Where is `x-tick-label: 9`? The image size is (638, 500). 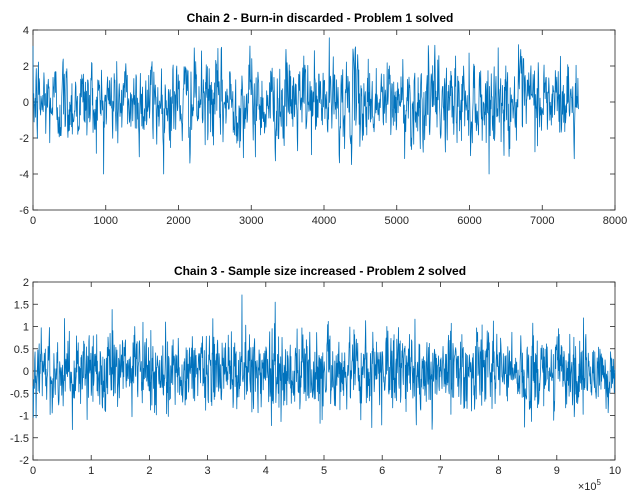 x-tick-label: 9 is located at coordinates (557, 471).